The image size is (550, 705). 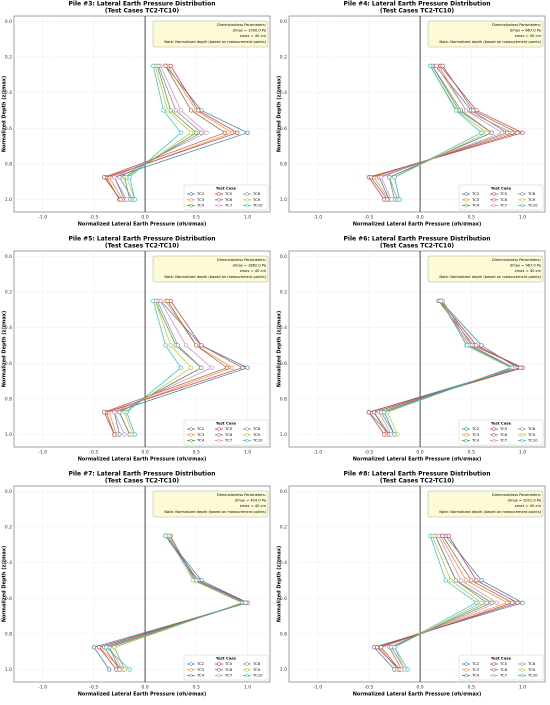 What do you see at coordinates (228, 675) in the screenshot?
I see `legend-label: TC7` at bounding box center [228, 675].